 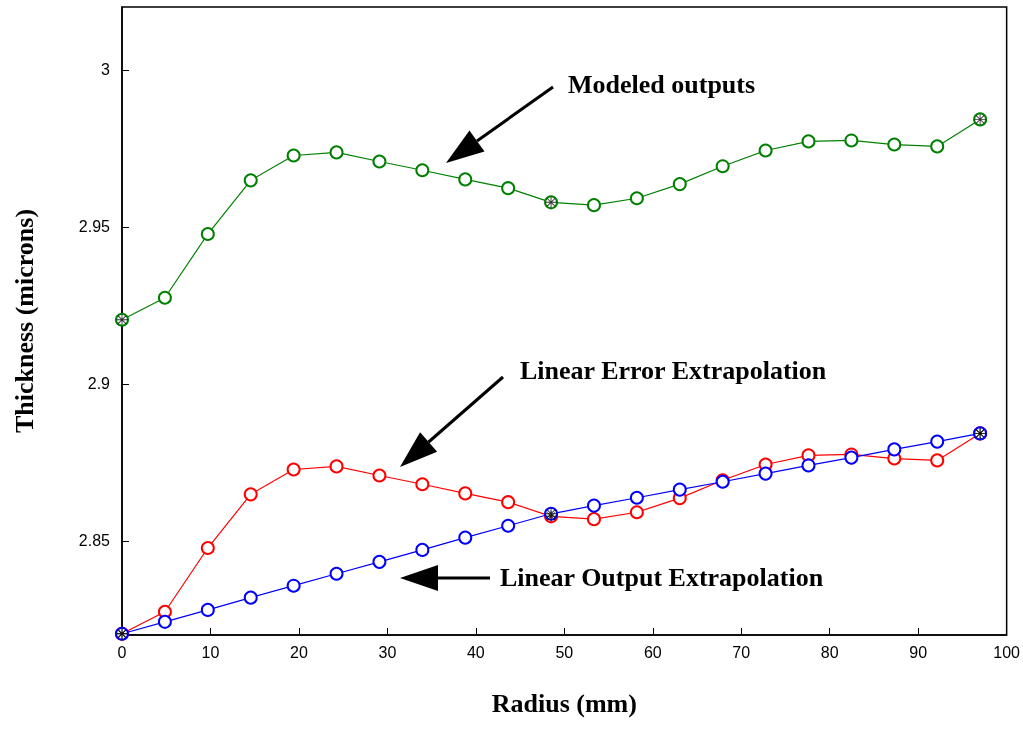 What do you see at coordinates (1007, 652) in the screenshot?
I see `x-tick-label: 100` at bounding box center [1007, 652].